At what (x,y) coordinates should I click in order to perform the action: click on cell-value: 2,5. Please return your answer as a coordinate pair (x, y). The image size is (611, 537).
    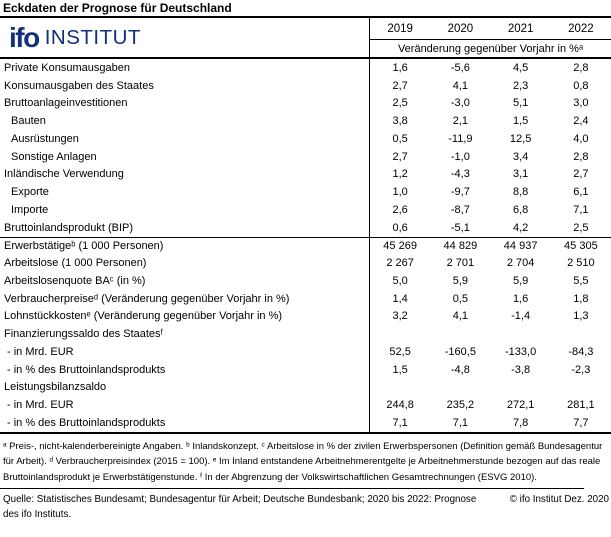
    Looking at the image, I should click on (581, 227).